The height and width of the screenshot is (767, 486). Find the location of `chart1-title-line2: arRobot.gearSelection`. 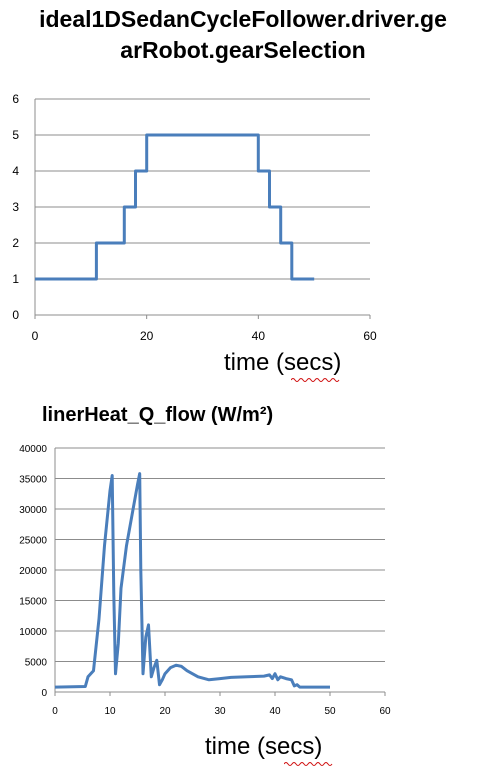

chart1-title-line2: arRobot.gearSelection is located at coordinates (243, 50).